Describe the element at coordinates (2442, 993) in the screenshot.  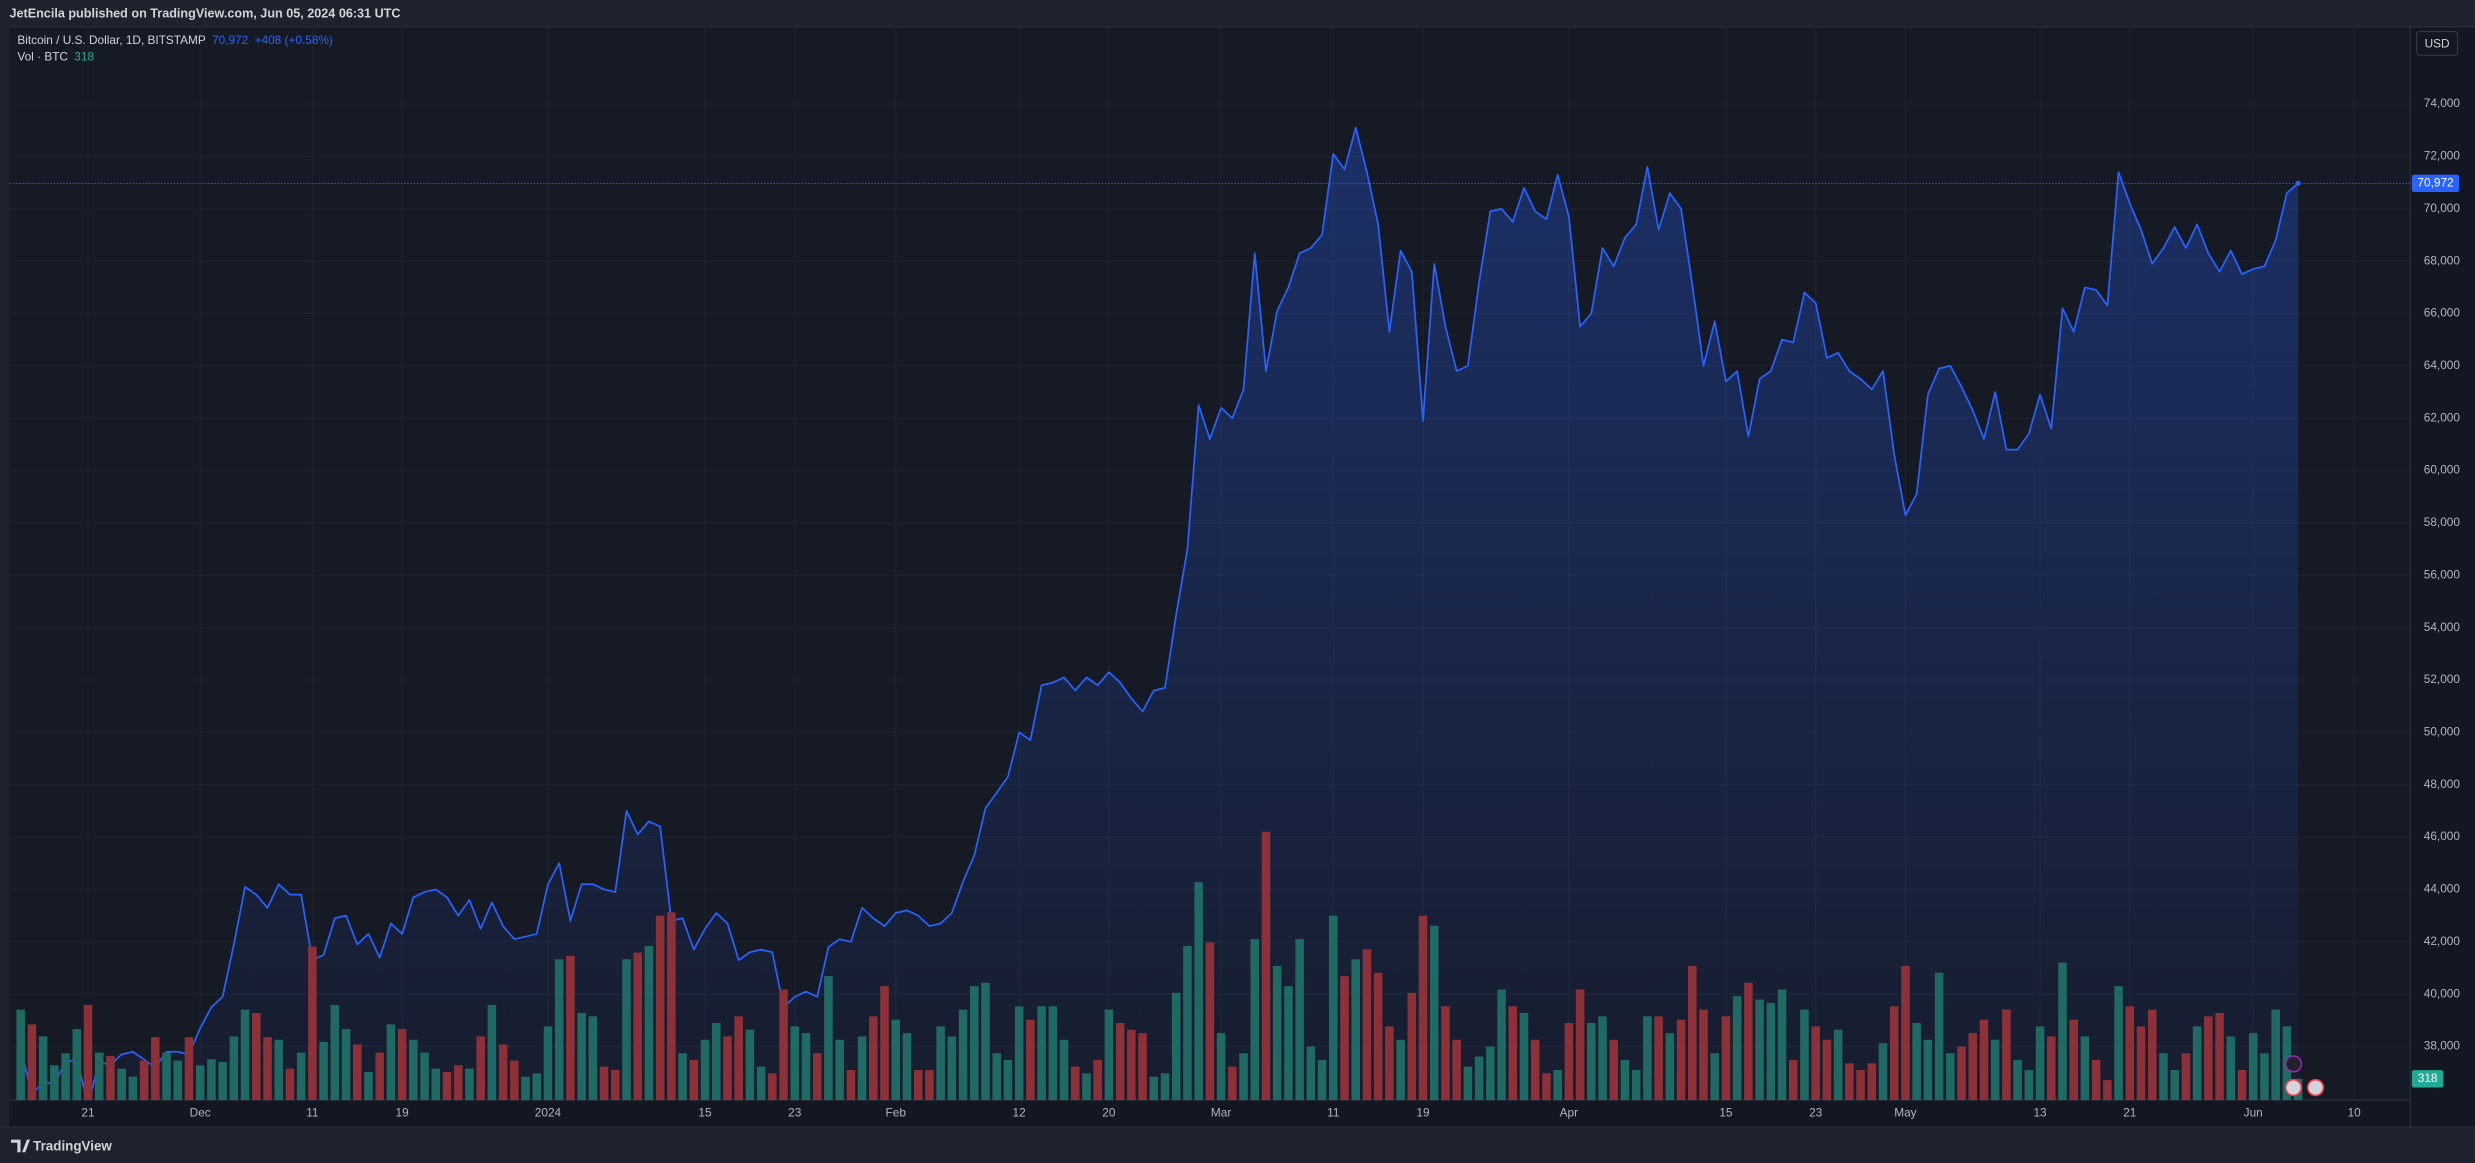
I see `y-tick-label: 40,000` at that location.